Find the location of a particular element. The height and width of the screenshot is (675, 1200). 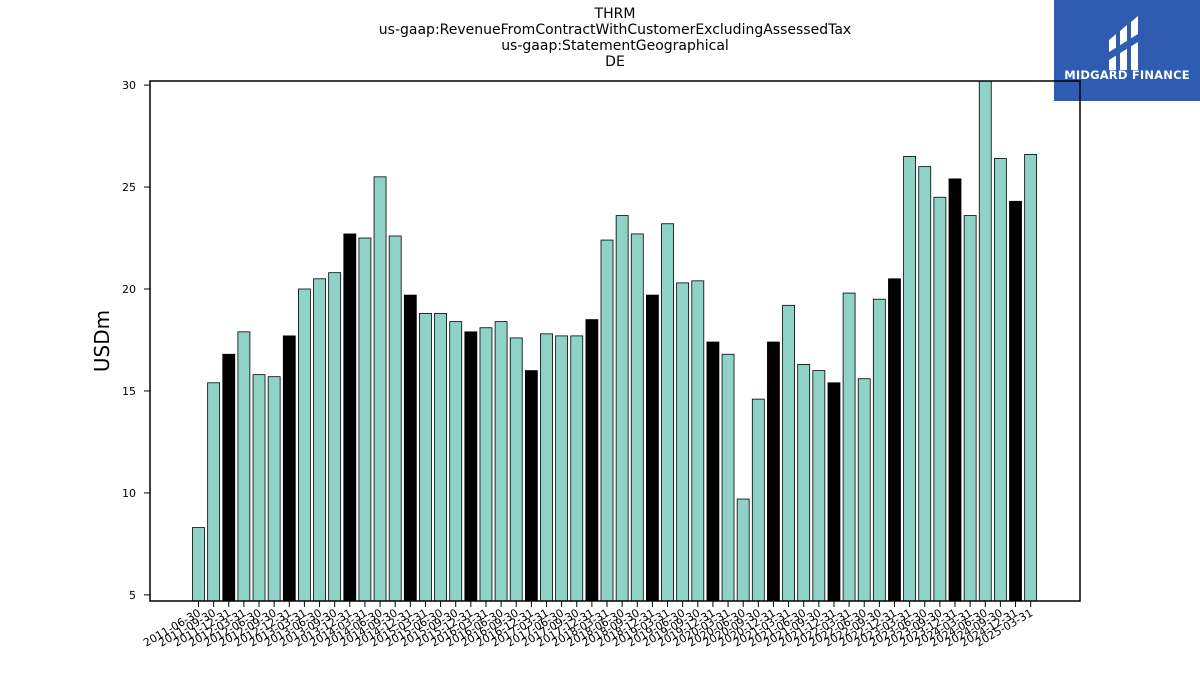

y-tick-label: 20 is located at coordinates (129, 289).